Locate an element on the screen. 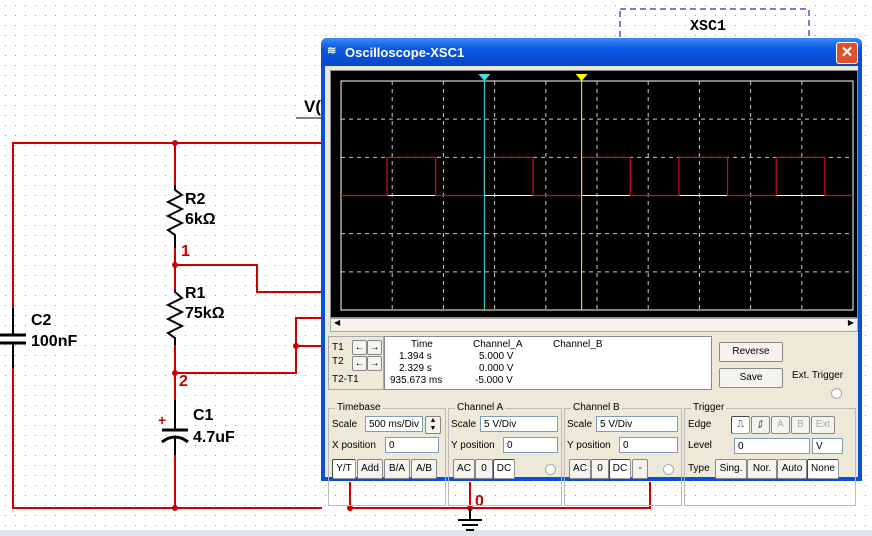 The height and width of the screenshot is (536, 872). xsc1-label: XSC1 is located at coordinates (708, 26).